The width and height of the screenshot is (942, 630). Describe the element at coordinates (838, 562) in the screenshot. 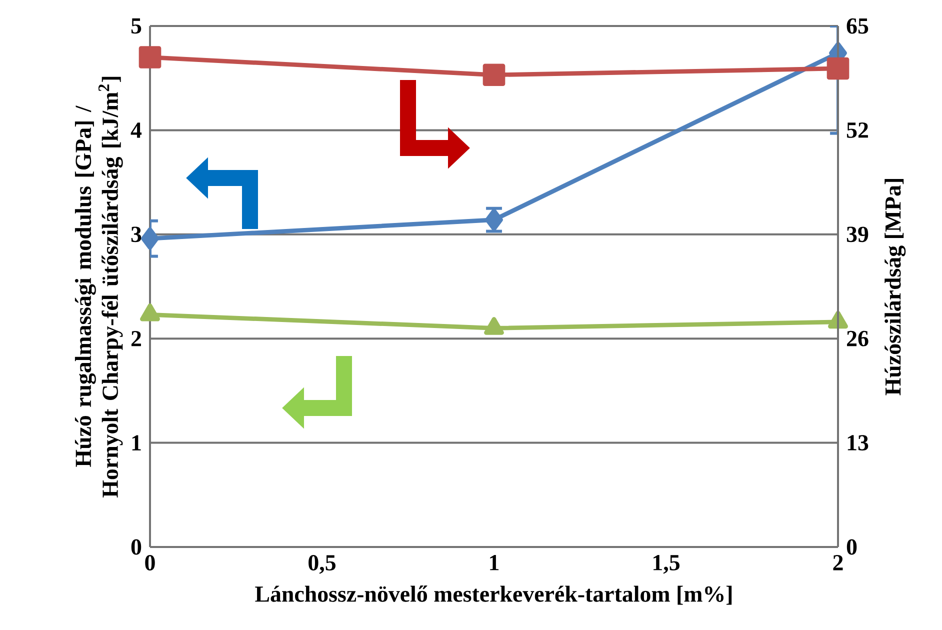

I see `x-tick-label: 2` at that location.